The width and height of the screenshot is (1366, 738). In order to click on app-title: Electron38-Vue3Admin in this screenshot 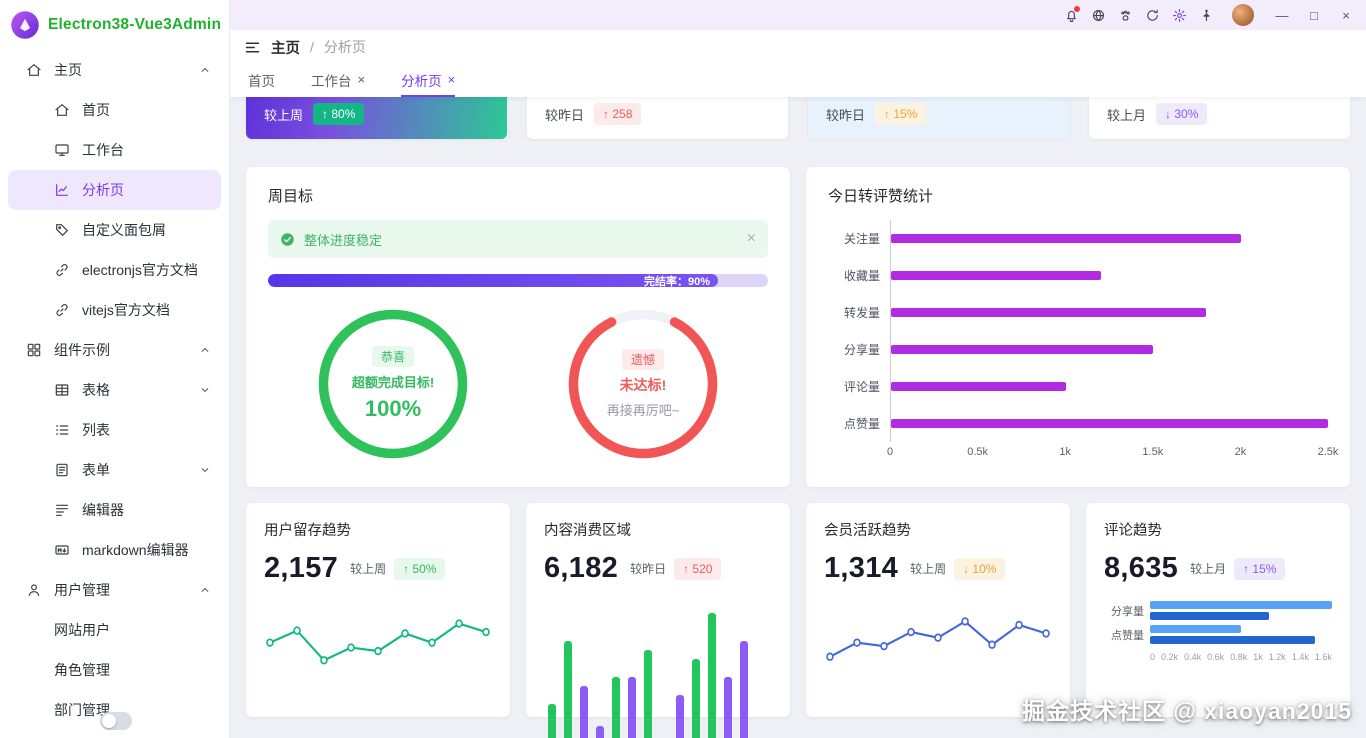, I will do `click(135, 24)`.